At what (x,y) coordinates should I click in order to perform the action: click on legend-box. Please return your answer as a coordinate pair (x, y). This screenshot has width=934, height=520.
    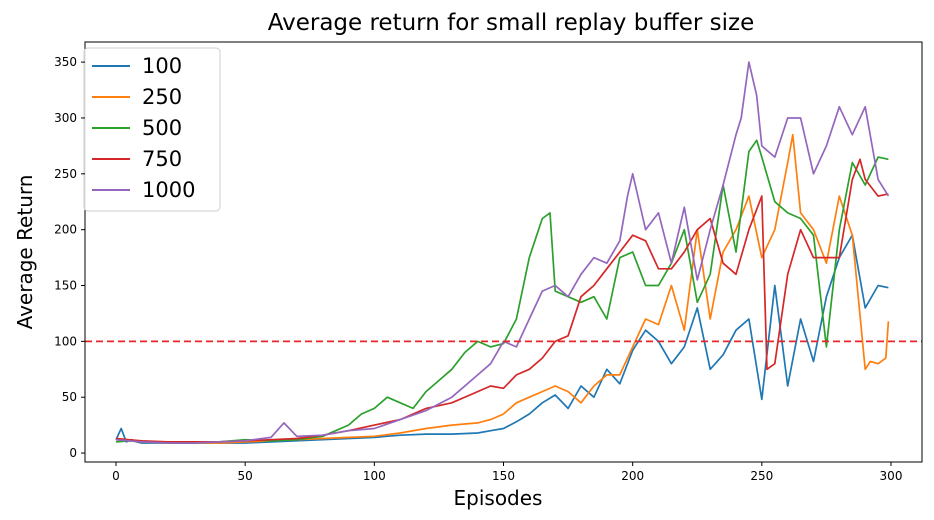
    Looking at the image, I should click on (152, 129).